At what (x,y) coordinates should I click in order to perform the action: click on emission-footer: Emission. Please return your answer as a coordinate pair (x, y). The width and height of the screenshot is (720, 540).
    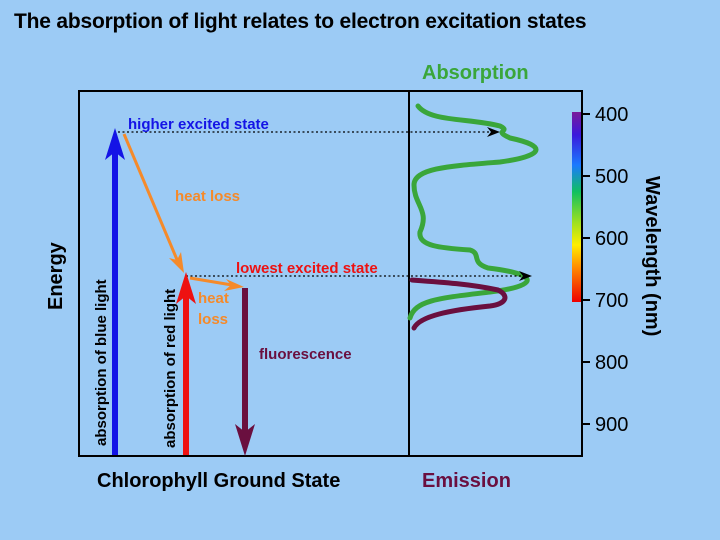
    Looking at the image, I should click on (466, 481).